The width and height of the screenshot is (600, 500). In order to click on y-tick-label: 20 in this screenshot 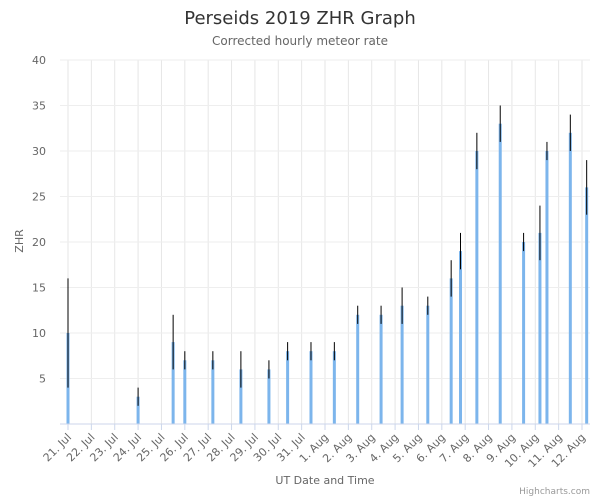, I will do `click(39, 242)`.